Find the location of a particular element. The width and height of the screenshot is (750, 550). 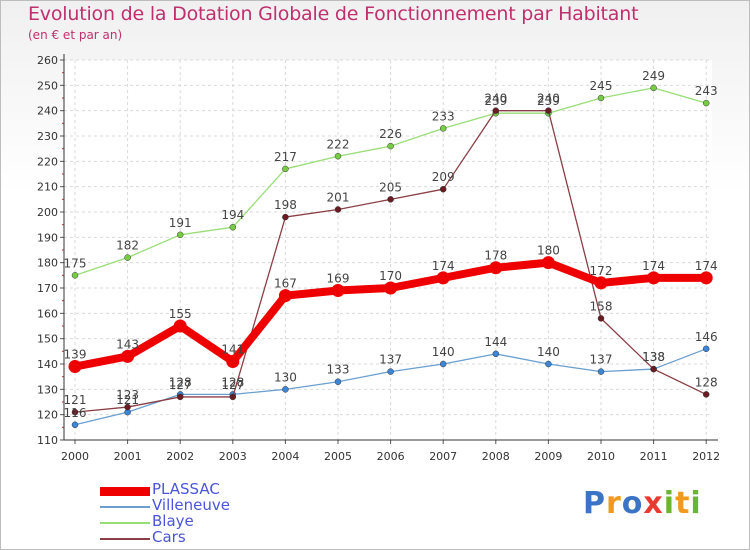

proxiti-logo: Proxiti is located at coordinates (642, 503).